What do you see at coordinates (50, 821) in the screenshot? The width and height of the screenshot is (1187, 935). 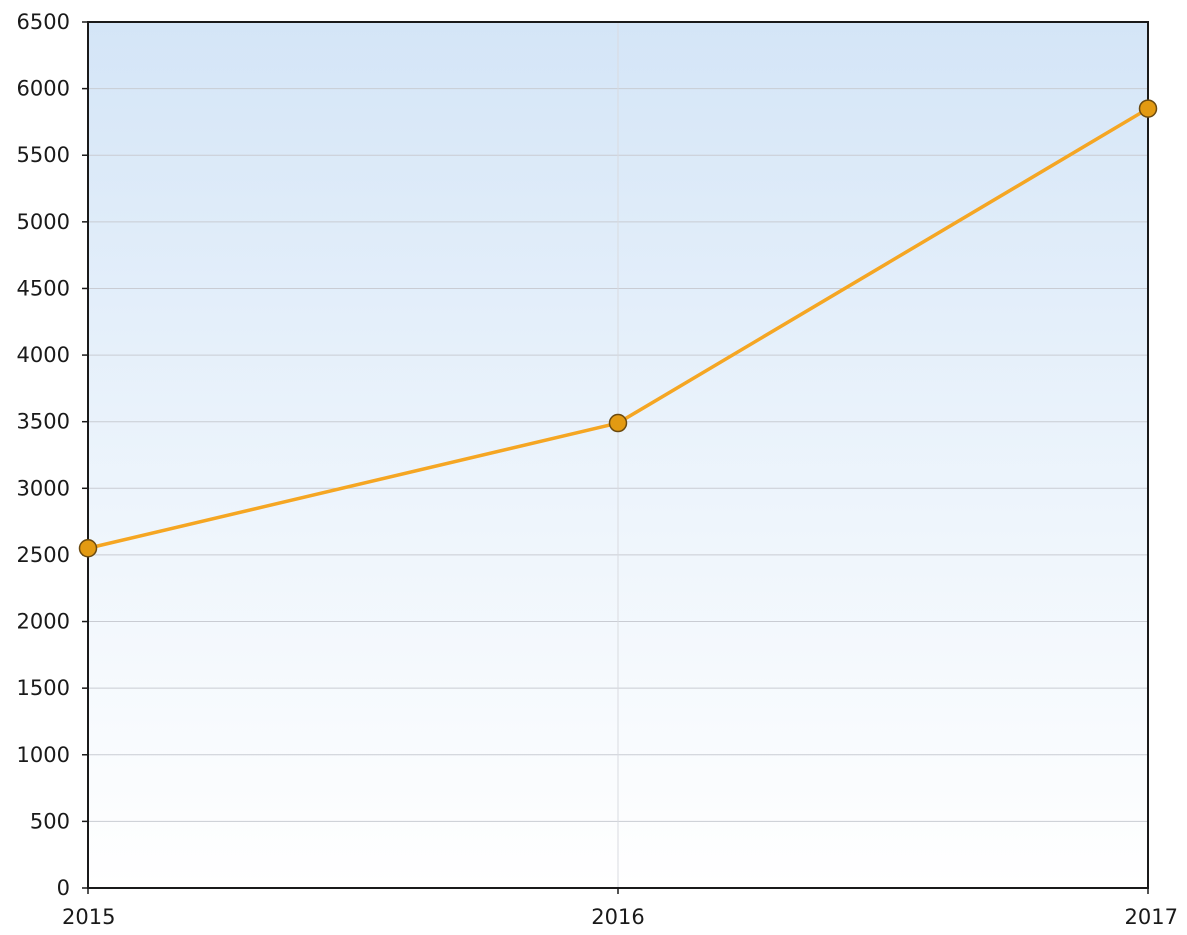 I see `y-tick-label: 500` at bounding box center [50, 821].